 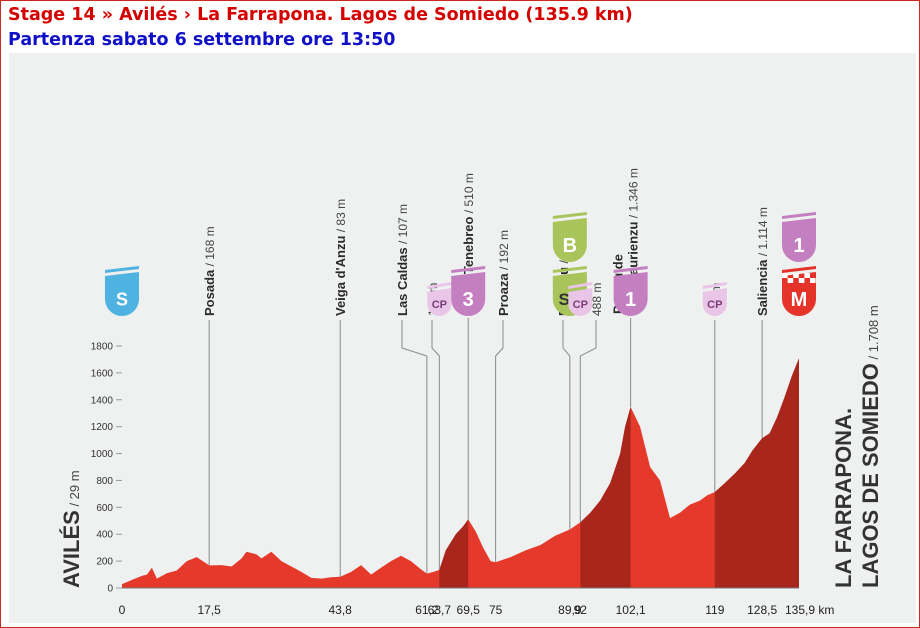 What do you see at coordinates (104, 562) in the screenshot?
I see `y-tick-label: 200` at bounding box center [104, 562].